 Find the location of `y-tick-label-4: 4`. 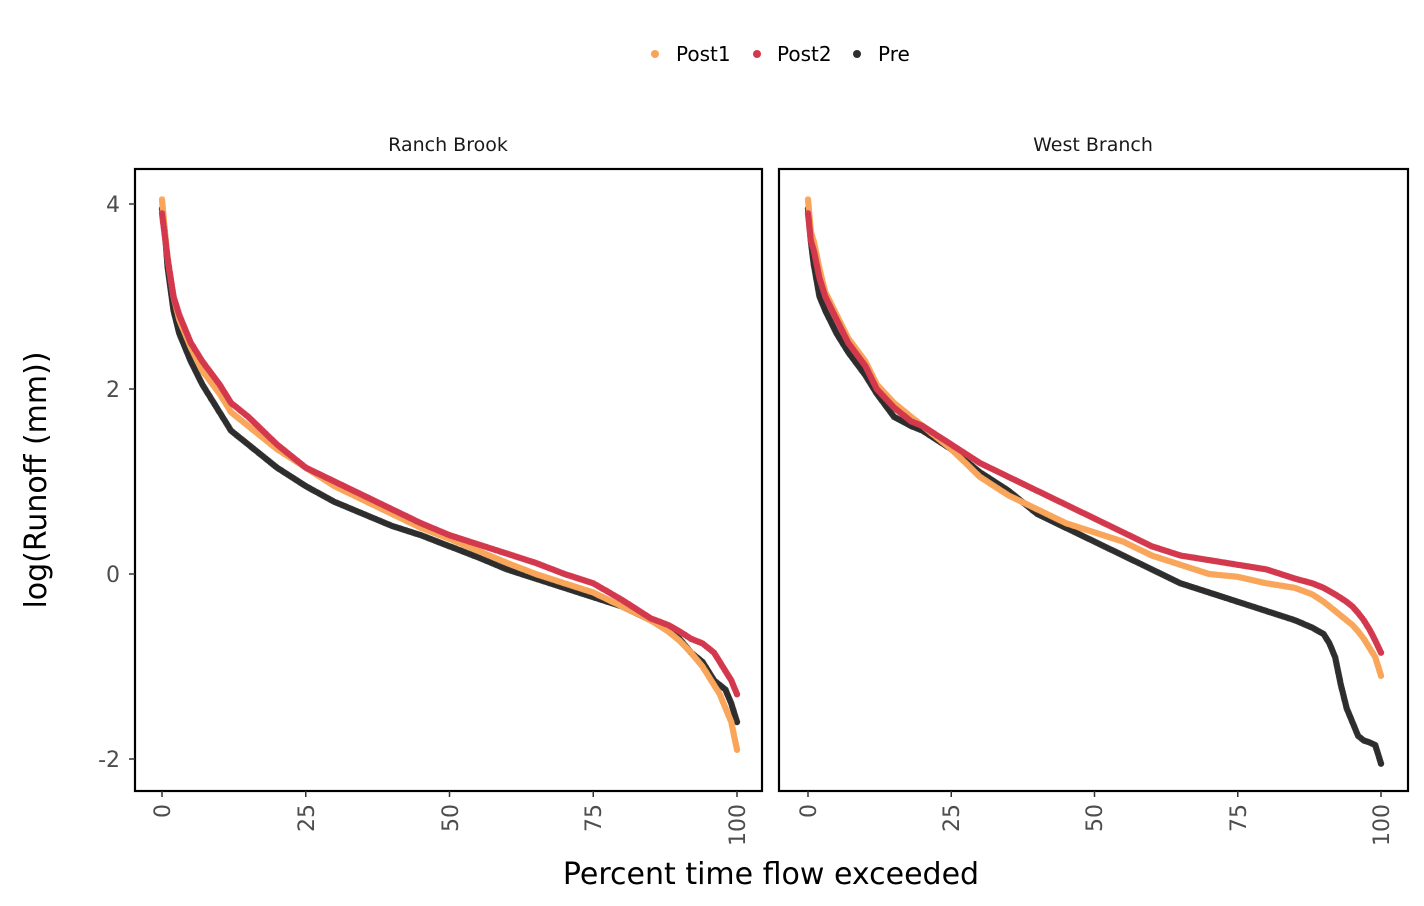

y-tick-label-4: 4 is located at coordinates (113, 205).